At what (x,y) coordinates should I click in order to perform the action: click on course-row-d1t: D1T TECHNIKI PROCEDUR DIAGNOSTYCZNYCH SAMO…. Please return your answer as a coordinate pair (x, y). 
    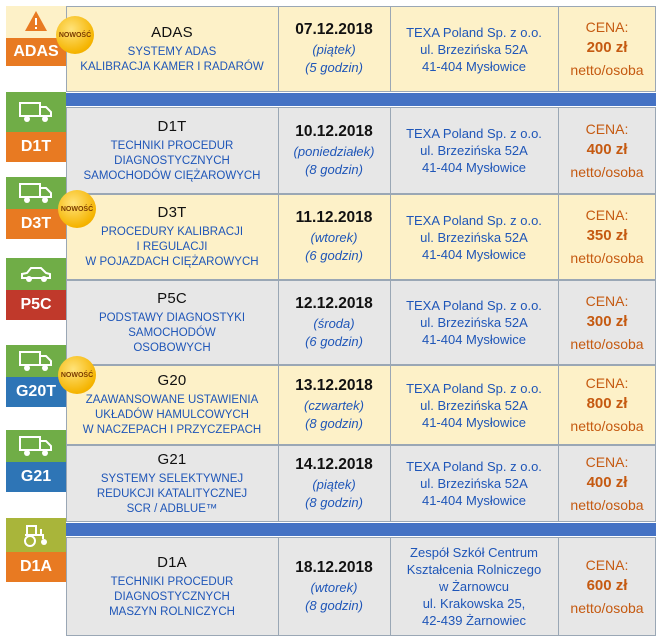
    Looking at the image, I should click on (328, 150).